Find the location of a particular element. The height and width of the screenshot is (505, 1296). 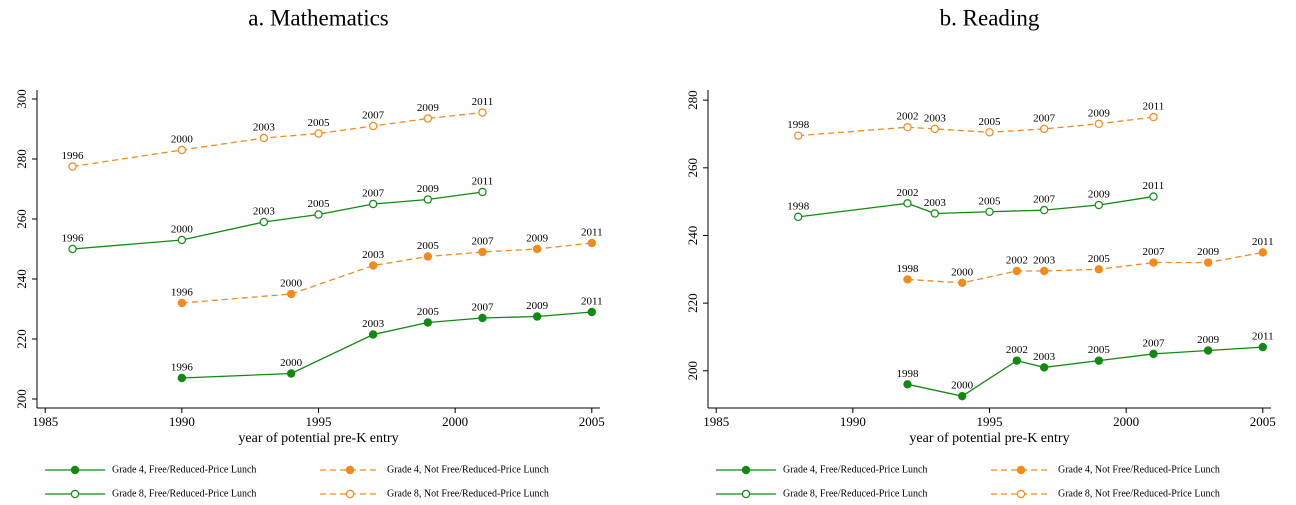

chart-title: b. Reading is located at coordinates (990, 17).